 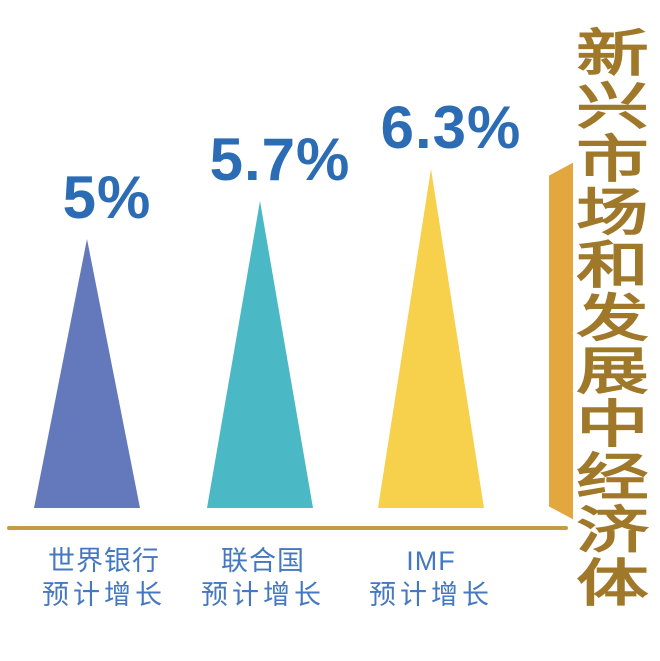 I want to click on category-name: IMF, so click(x=431, y=561).